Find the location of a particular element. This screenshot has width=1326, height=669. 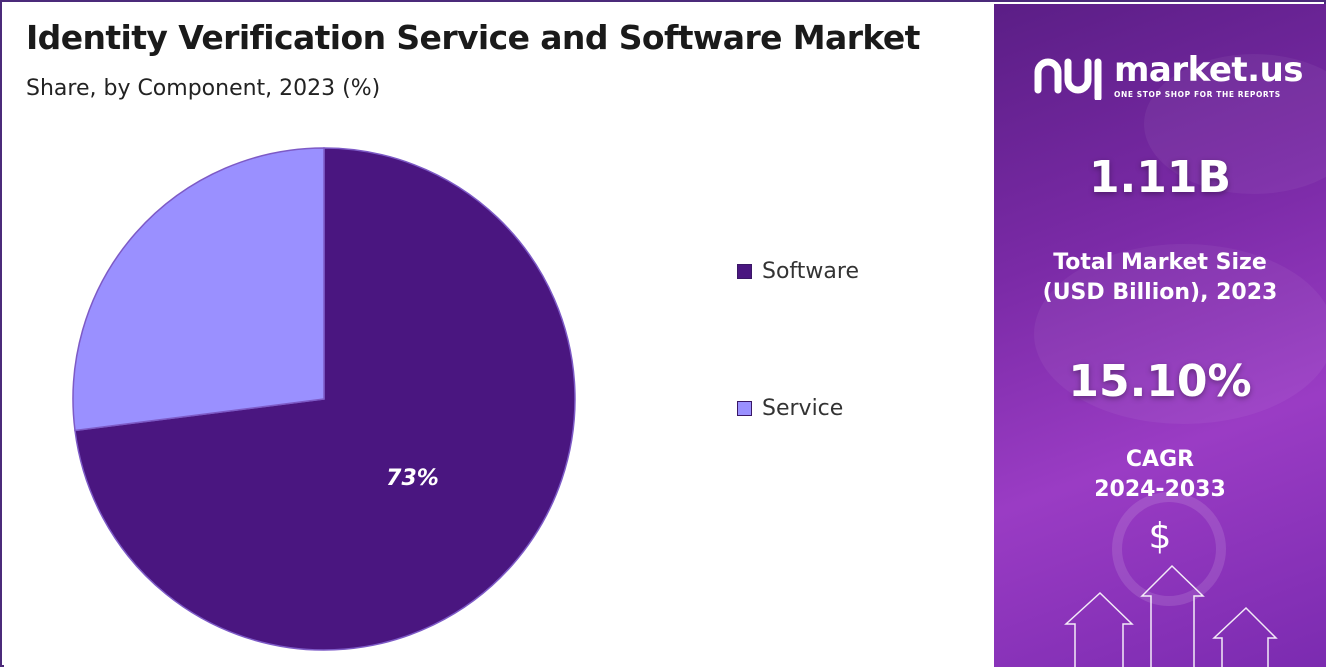

legend-item-software: Software is located at coordinates (798, 271).